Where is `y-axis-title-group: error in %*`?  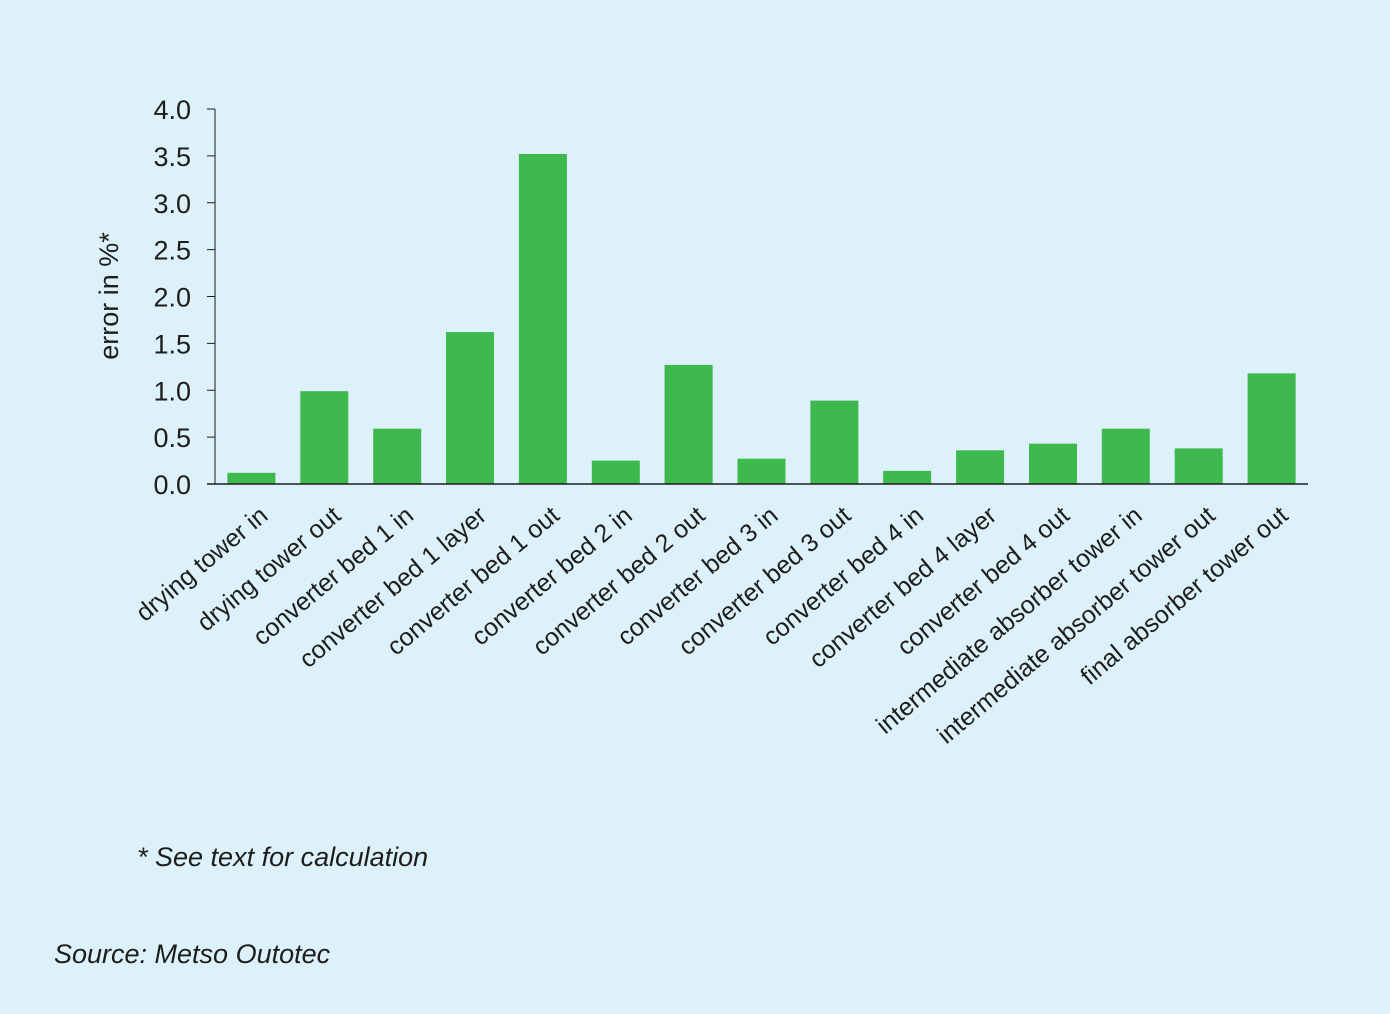 y-axis-title-group: error in %* is located at coordinates (109, 296).